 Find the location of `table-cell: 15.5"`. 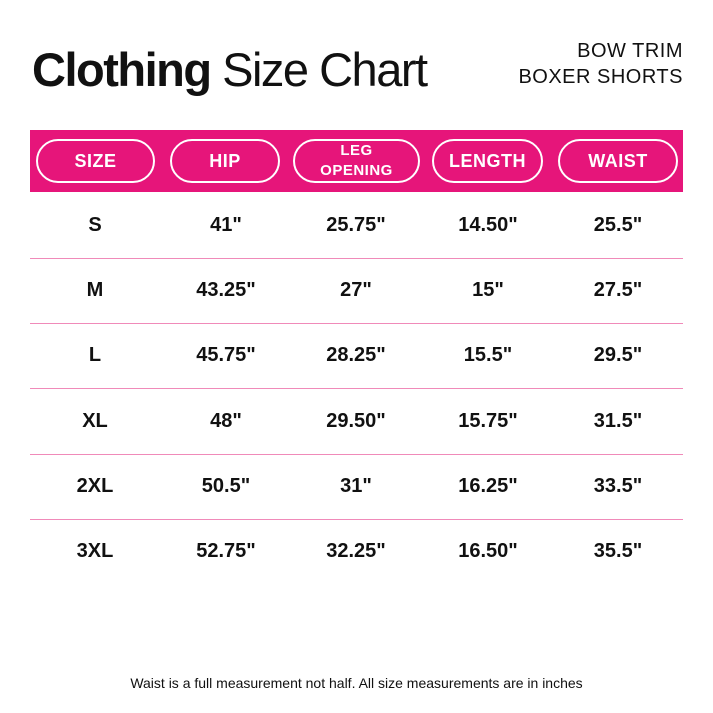

table-cell: 15.5" is located at coordinates (488, 355).